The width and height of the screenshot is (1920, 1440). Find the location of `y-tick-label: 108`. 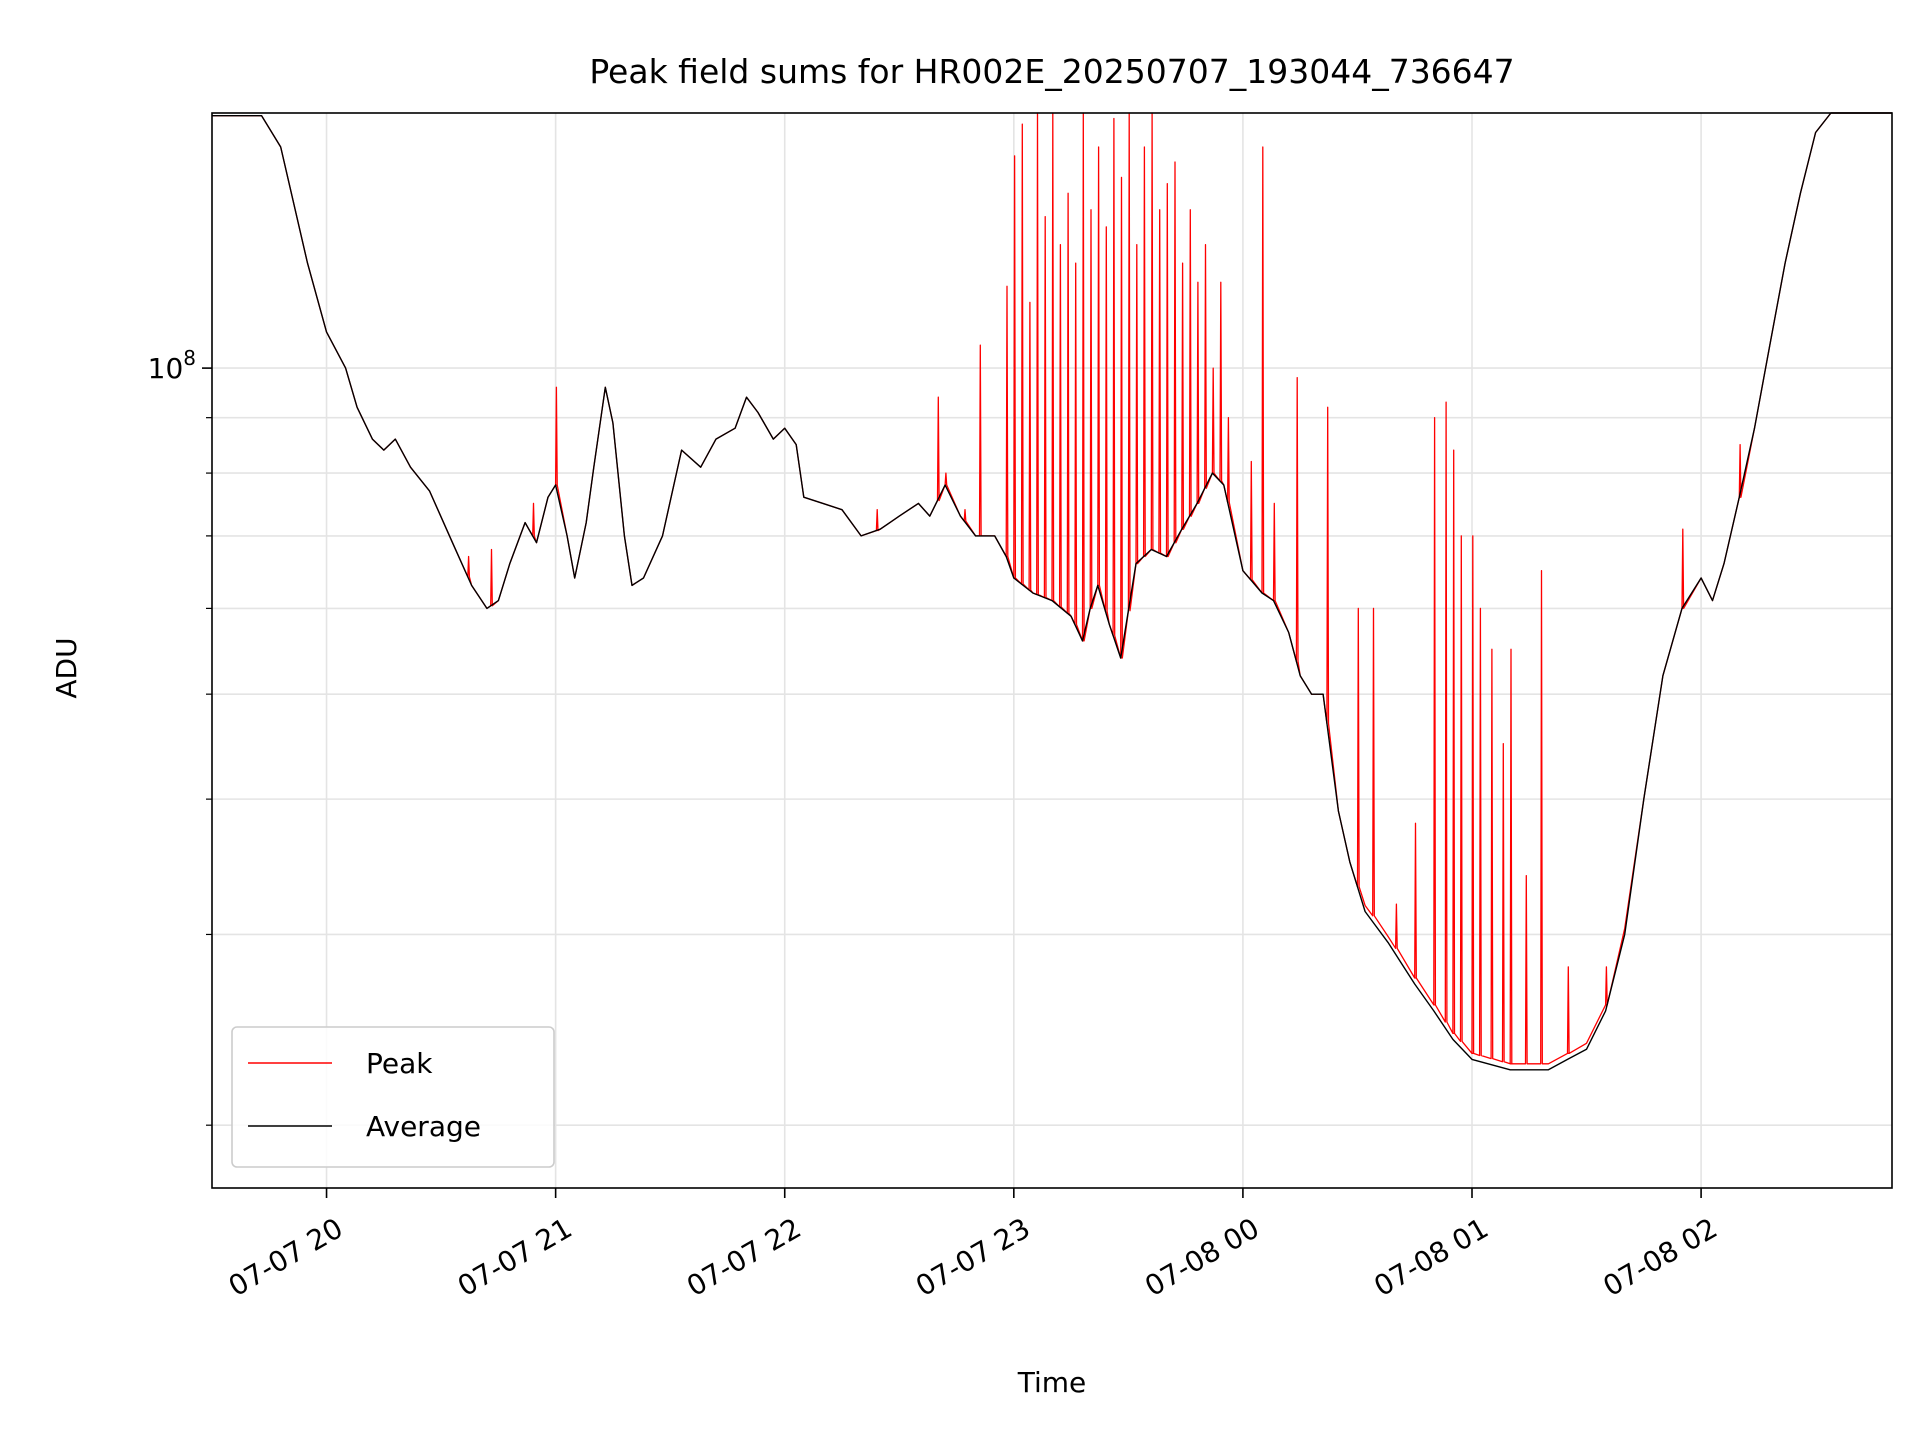

y-tick-label: 108 is located at coordinates (172, 365).